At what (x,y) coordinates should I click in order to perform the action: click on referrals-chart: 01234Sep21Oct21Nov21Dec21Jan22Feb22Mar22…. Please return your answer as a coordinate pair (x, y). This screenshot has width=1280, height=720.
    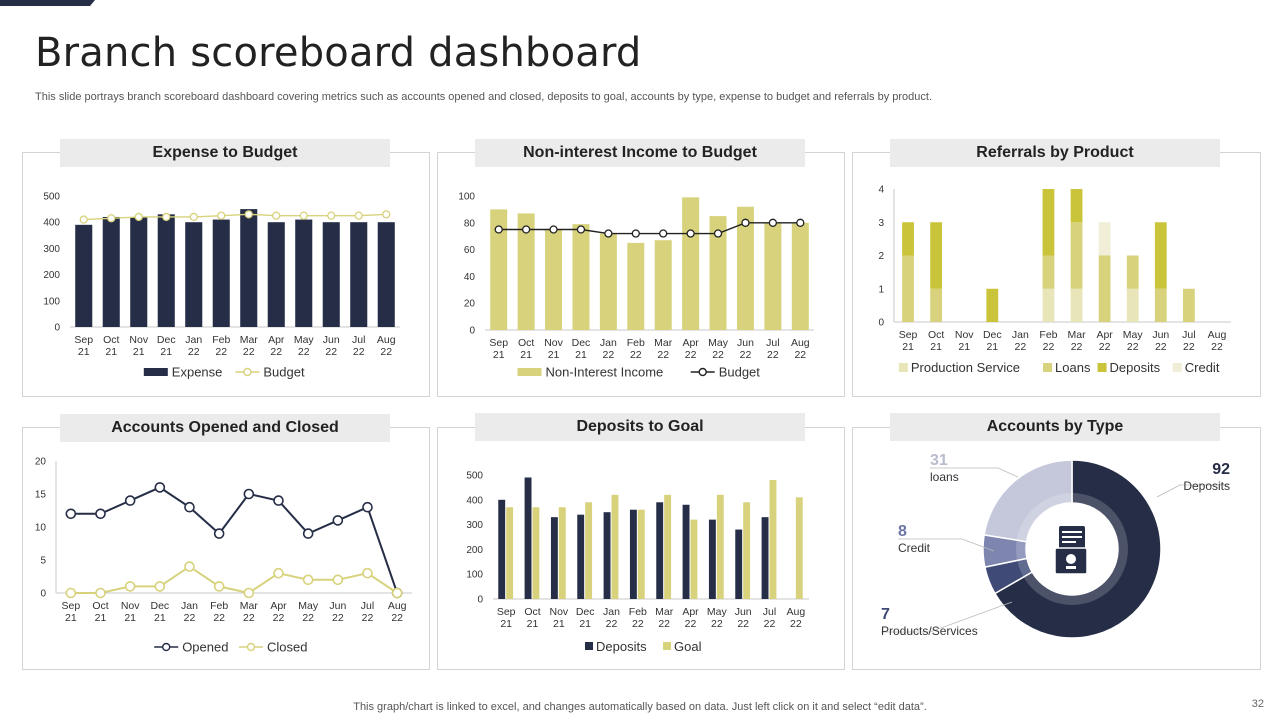
    Looking at the image, I should click on (1055, 273).